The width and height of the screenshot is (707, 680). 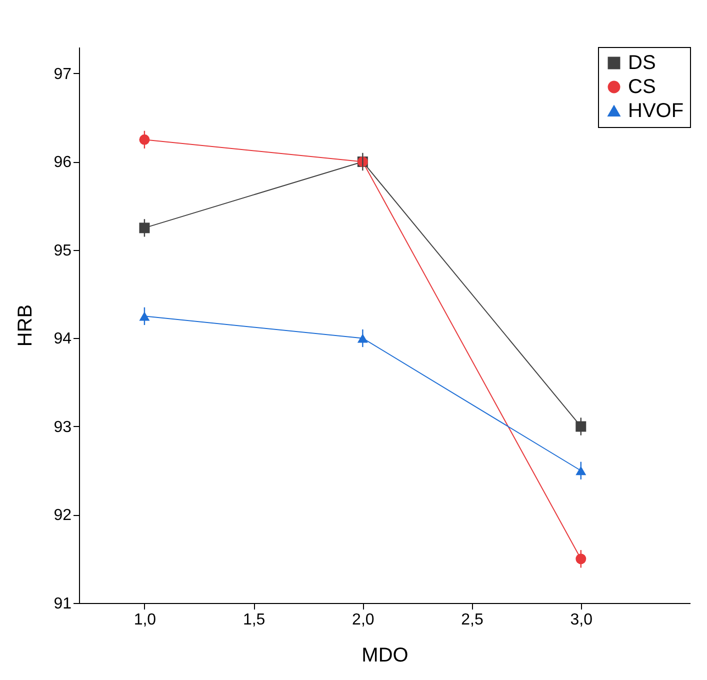 What do you see at coordinates (472, 620) in the screenshot?
I see `x-tick-label: 2,5` at bounding box center [472, 620].